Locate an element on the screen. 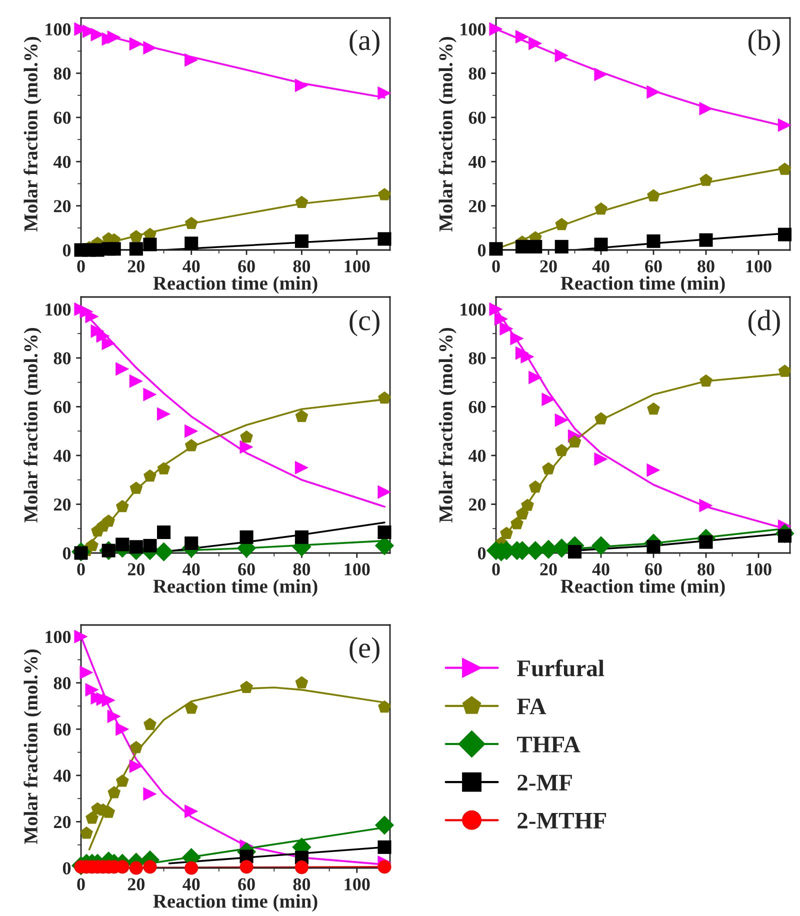 This screenshot has height=916, width=800. annotation: (b) is located at coordinates (764, 43).